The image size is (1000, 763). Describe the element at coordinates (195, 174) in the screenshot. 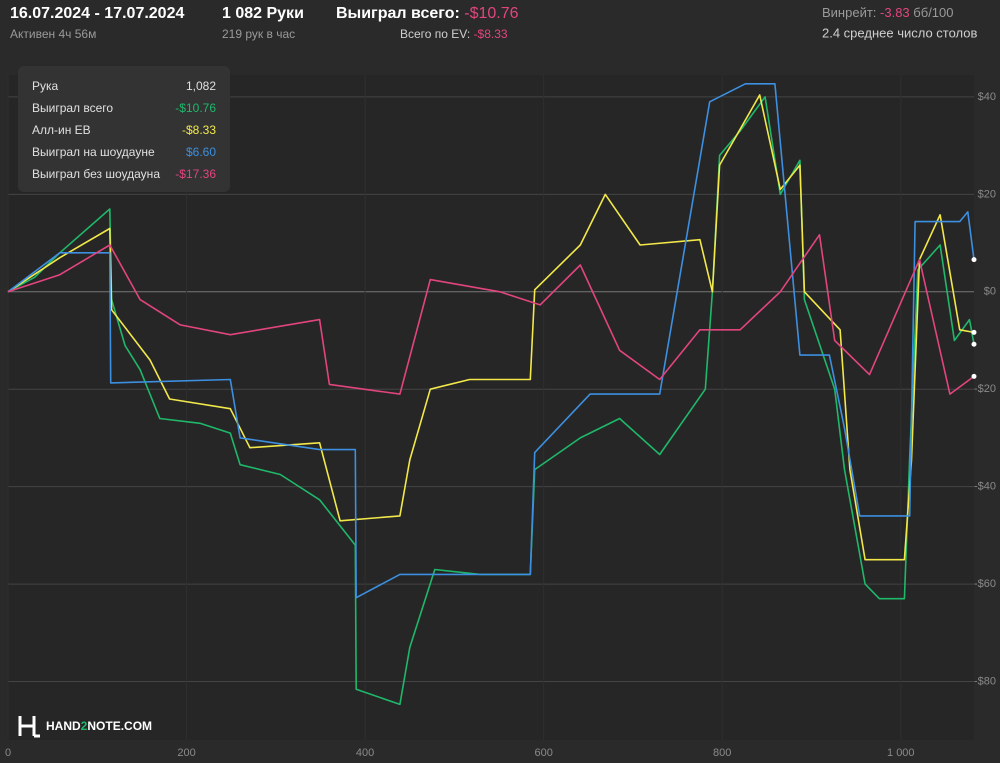

I see `legend-value: -$17.36` at that location.